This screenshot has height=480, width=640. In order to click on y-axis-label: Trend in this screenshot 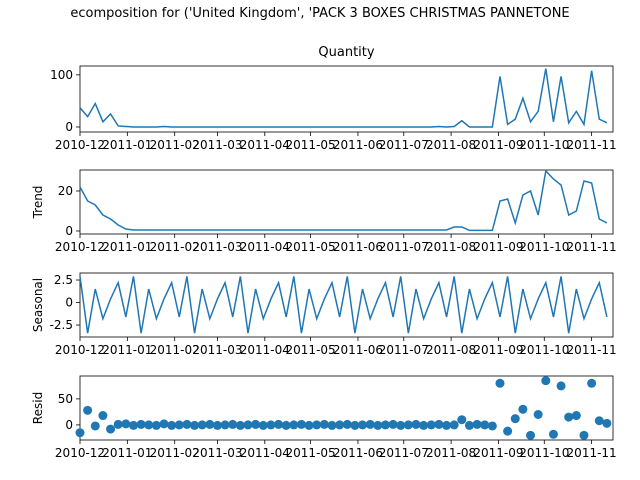, I will do `click(38, 203)`.